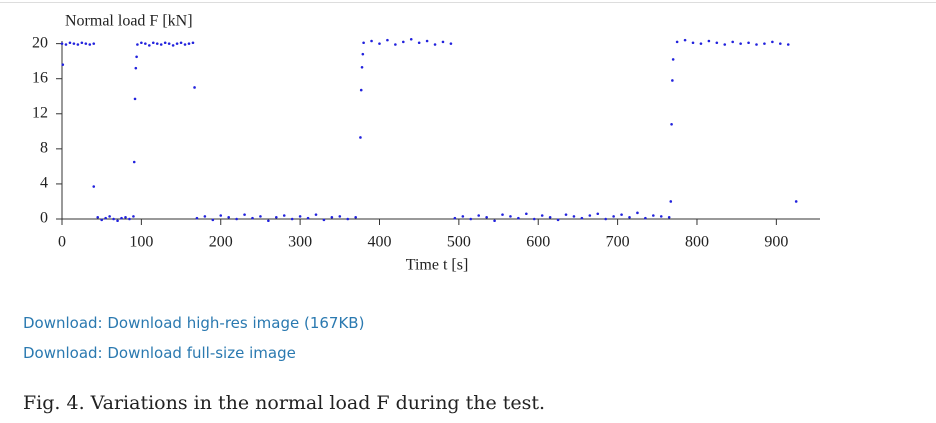 Image resolution: width=936 pixels, height=423 pixels. Describe the element at coordinates (459, 242) in the screenshot. I see `x-tick-label: 500` at that location.